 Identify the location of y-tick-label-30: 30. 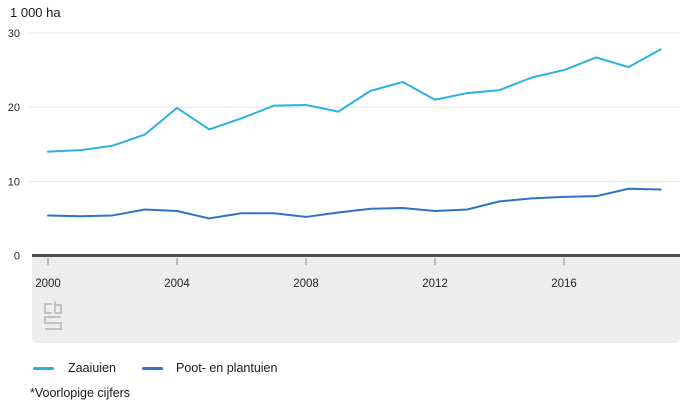
(14, 34).